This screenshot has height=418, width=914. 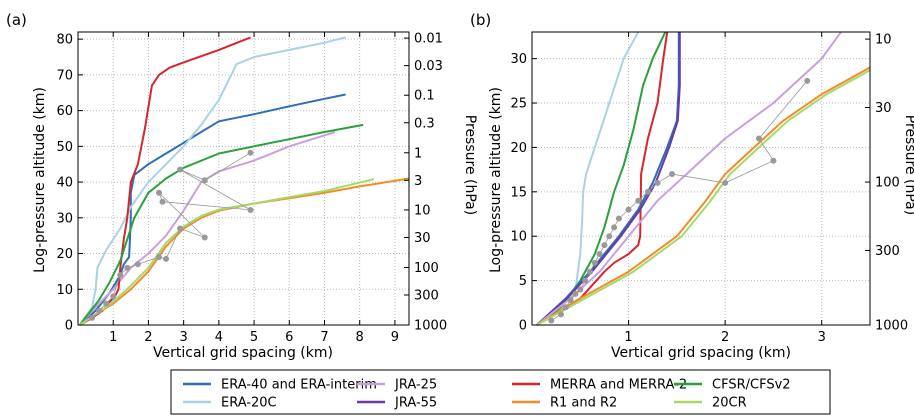 I want to click on legend-label-cfsr: CFSR/CFSv2, so click(x=751, y=385).